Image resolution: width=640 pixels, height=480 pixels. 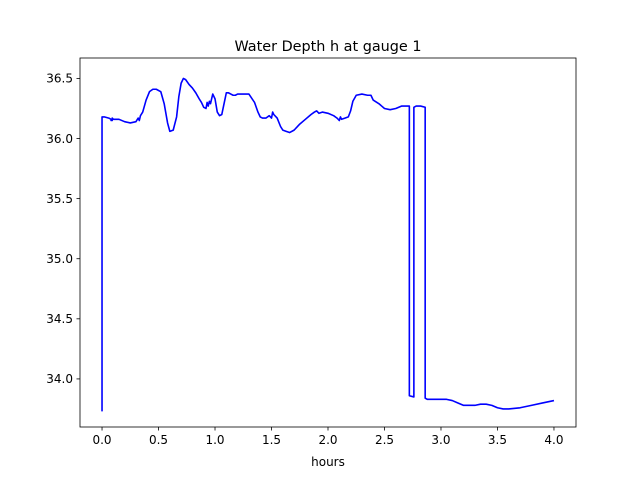 I want to click on x-tick-label: 2.0, so click(x=327, y=440).